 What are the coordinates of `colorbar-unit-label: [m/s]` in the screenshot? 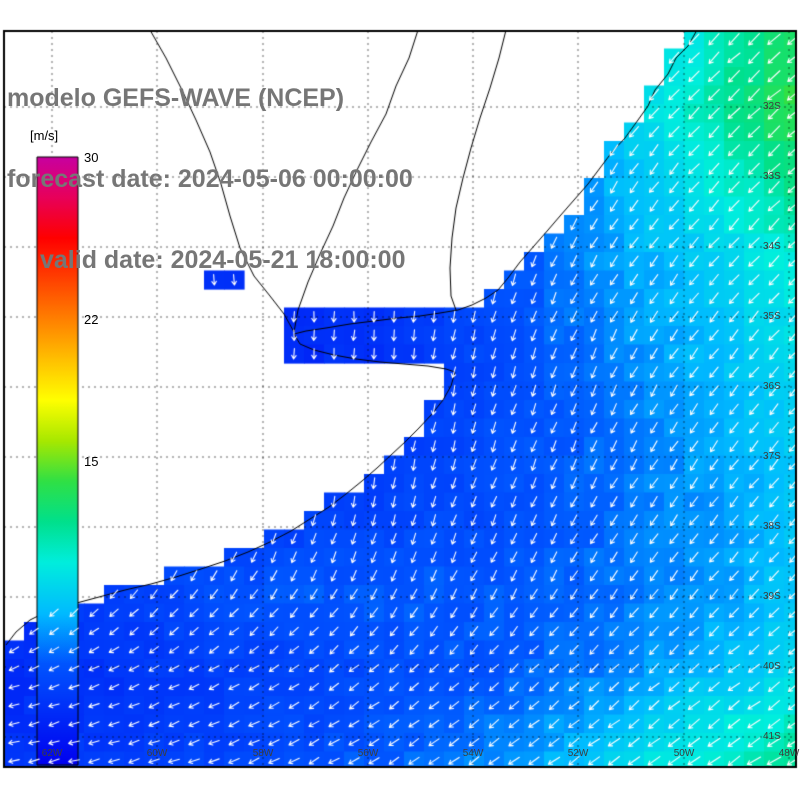 It's located at (44, 135).